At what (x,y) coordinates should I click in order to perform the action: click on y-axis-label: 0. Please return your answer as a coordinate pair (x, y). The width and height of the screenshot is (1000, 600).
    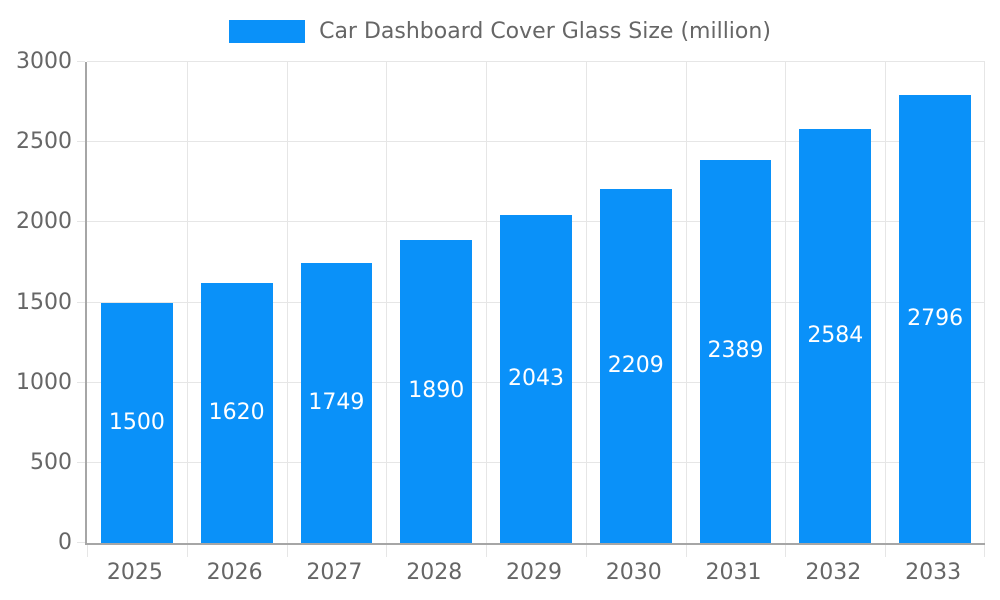
    Looking at the image, I should click on (65, 542).